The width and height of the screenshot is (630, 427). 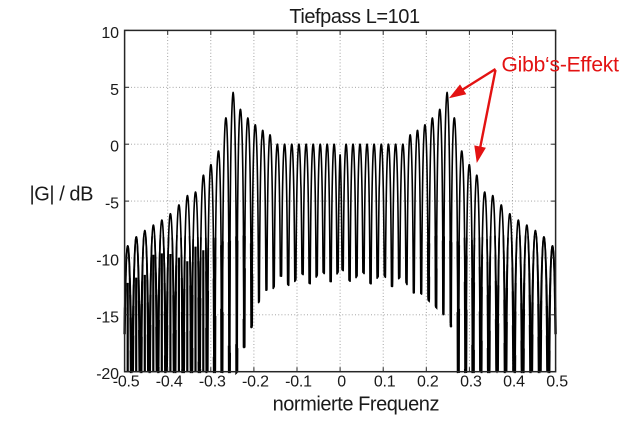 What do you see at coordinates (114, 90) in the screenshot?
I see `svg-text: 5` at bounding box center [114, 90].